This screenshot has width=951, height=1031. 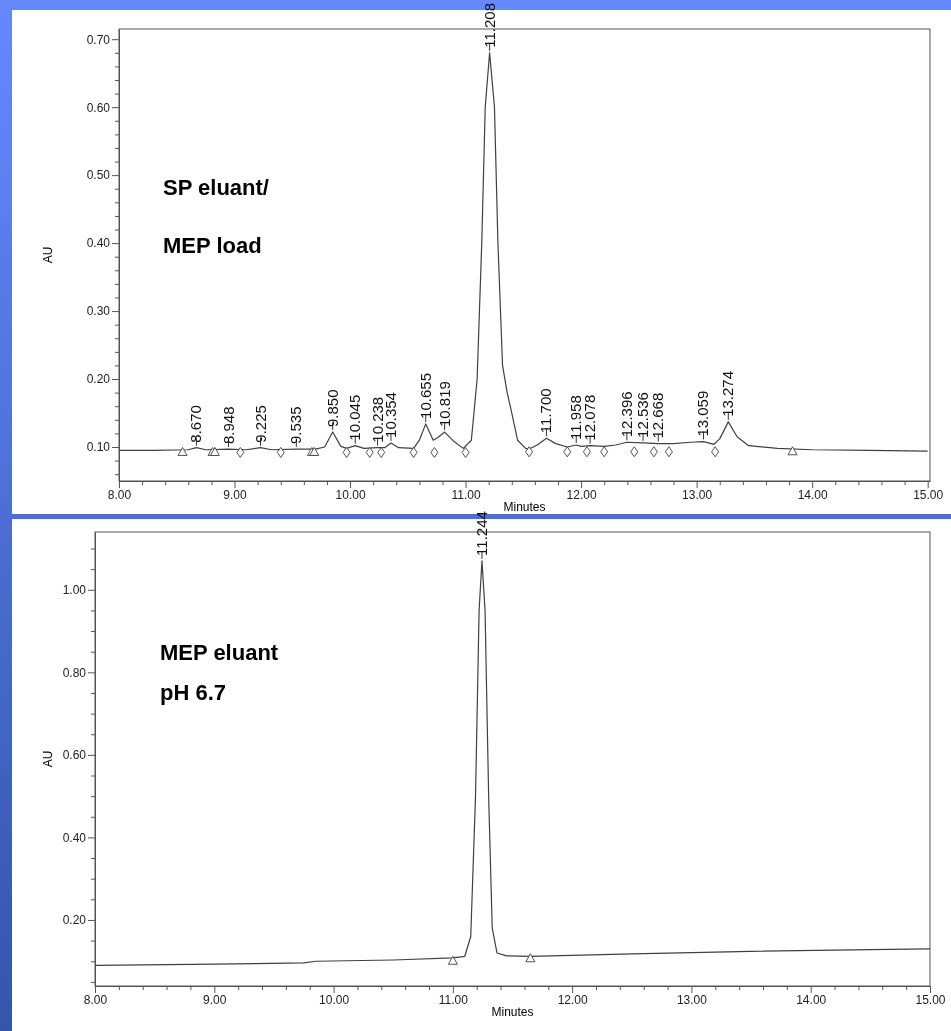 I want to click on y-tick-label: 0.80, so click(x=74, y=672).